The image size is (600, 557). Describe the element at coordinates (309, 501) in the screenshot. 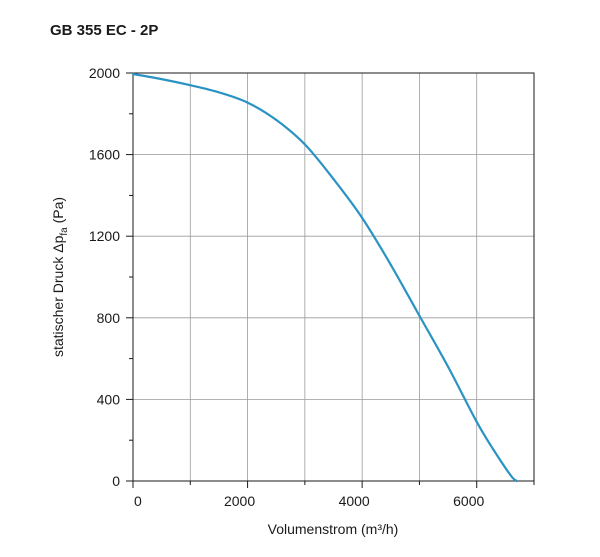

I see `x-tick-labels: 0 2000 4000 6000` at that location.